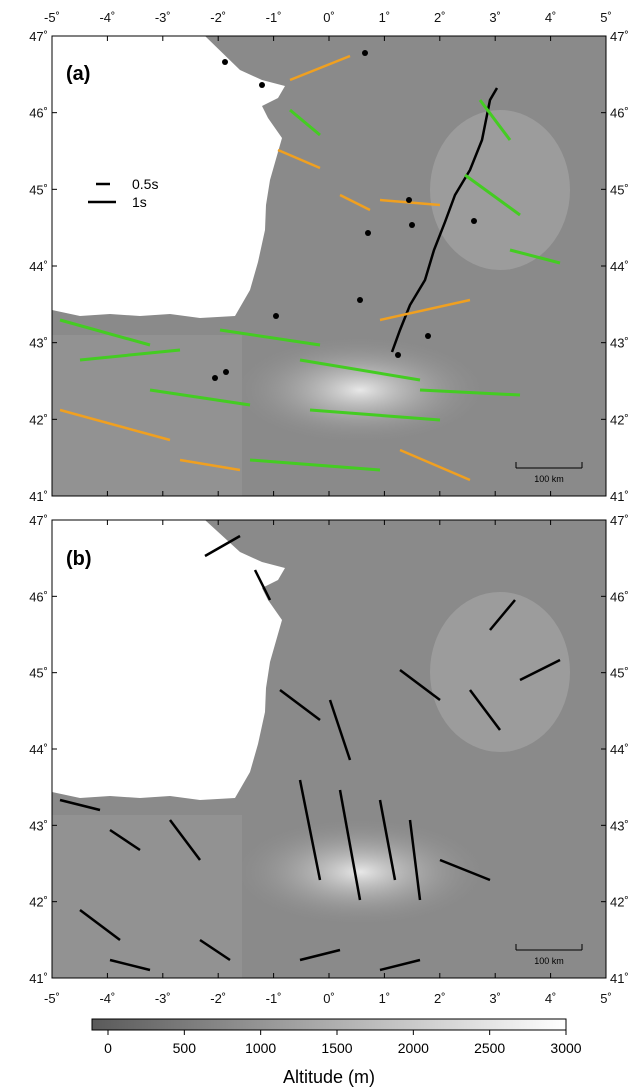 The image size is (644, 1088). Describe the element at coordinates (79, 559) in the screenshot. I see `panel-label-b: (b)` at that location.